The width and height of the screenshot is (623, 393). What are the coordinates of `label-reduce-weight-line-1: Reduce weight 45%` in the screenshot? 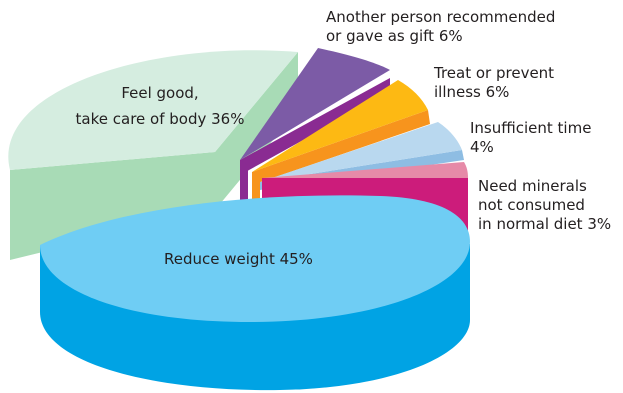 It's located at (238, 259).